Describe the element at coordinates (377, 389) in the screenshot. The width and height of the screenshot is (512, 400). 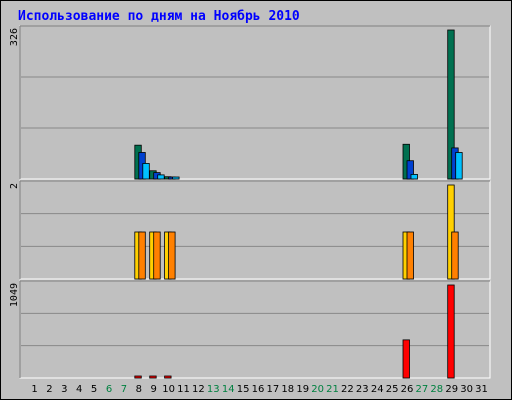
I see `x-axis-day-label: 24` at that location.